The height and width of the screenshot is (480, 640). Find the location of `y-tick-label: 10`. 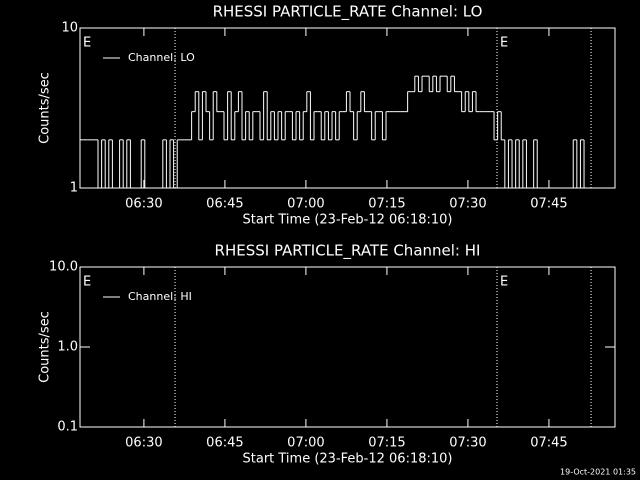

y-tick-label: 10 is located at coordinates (69, 28).